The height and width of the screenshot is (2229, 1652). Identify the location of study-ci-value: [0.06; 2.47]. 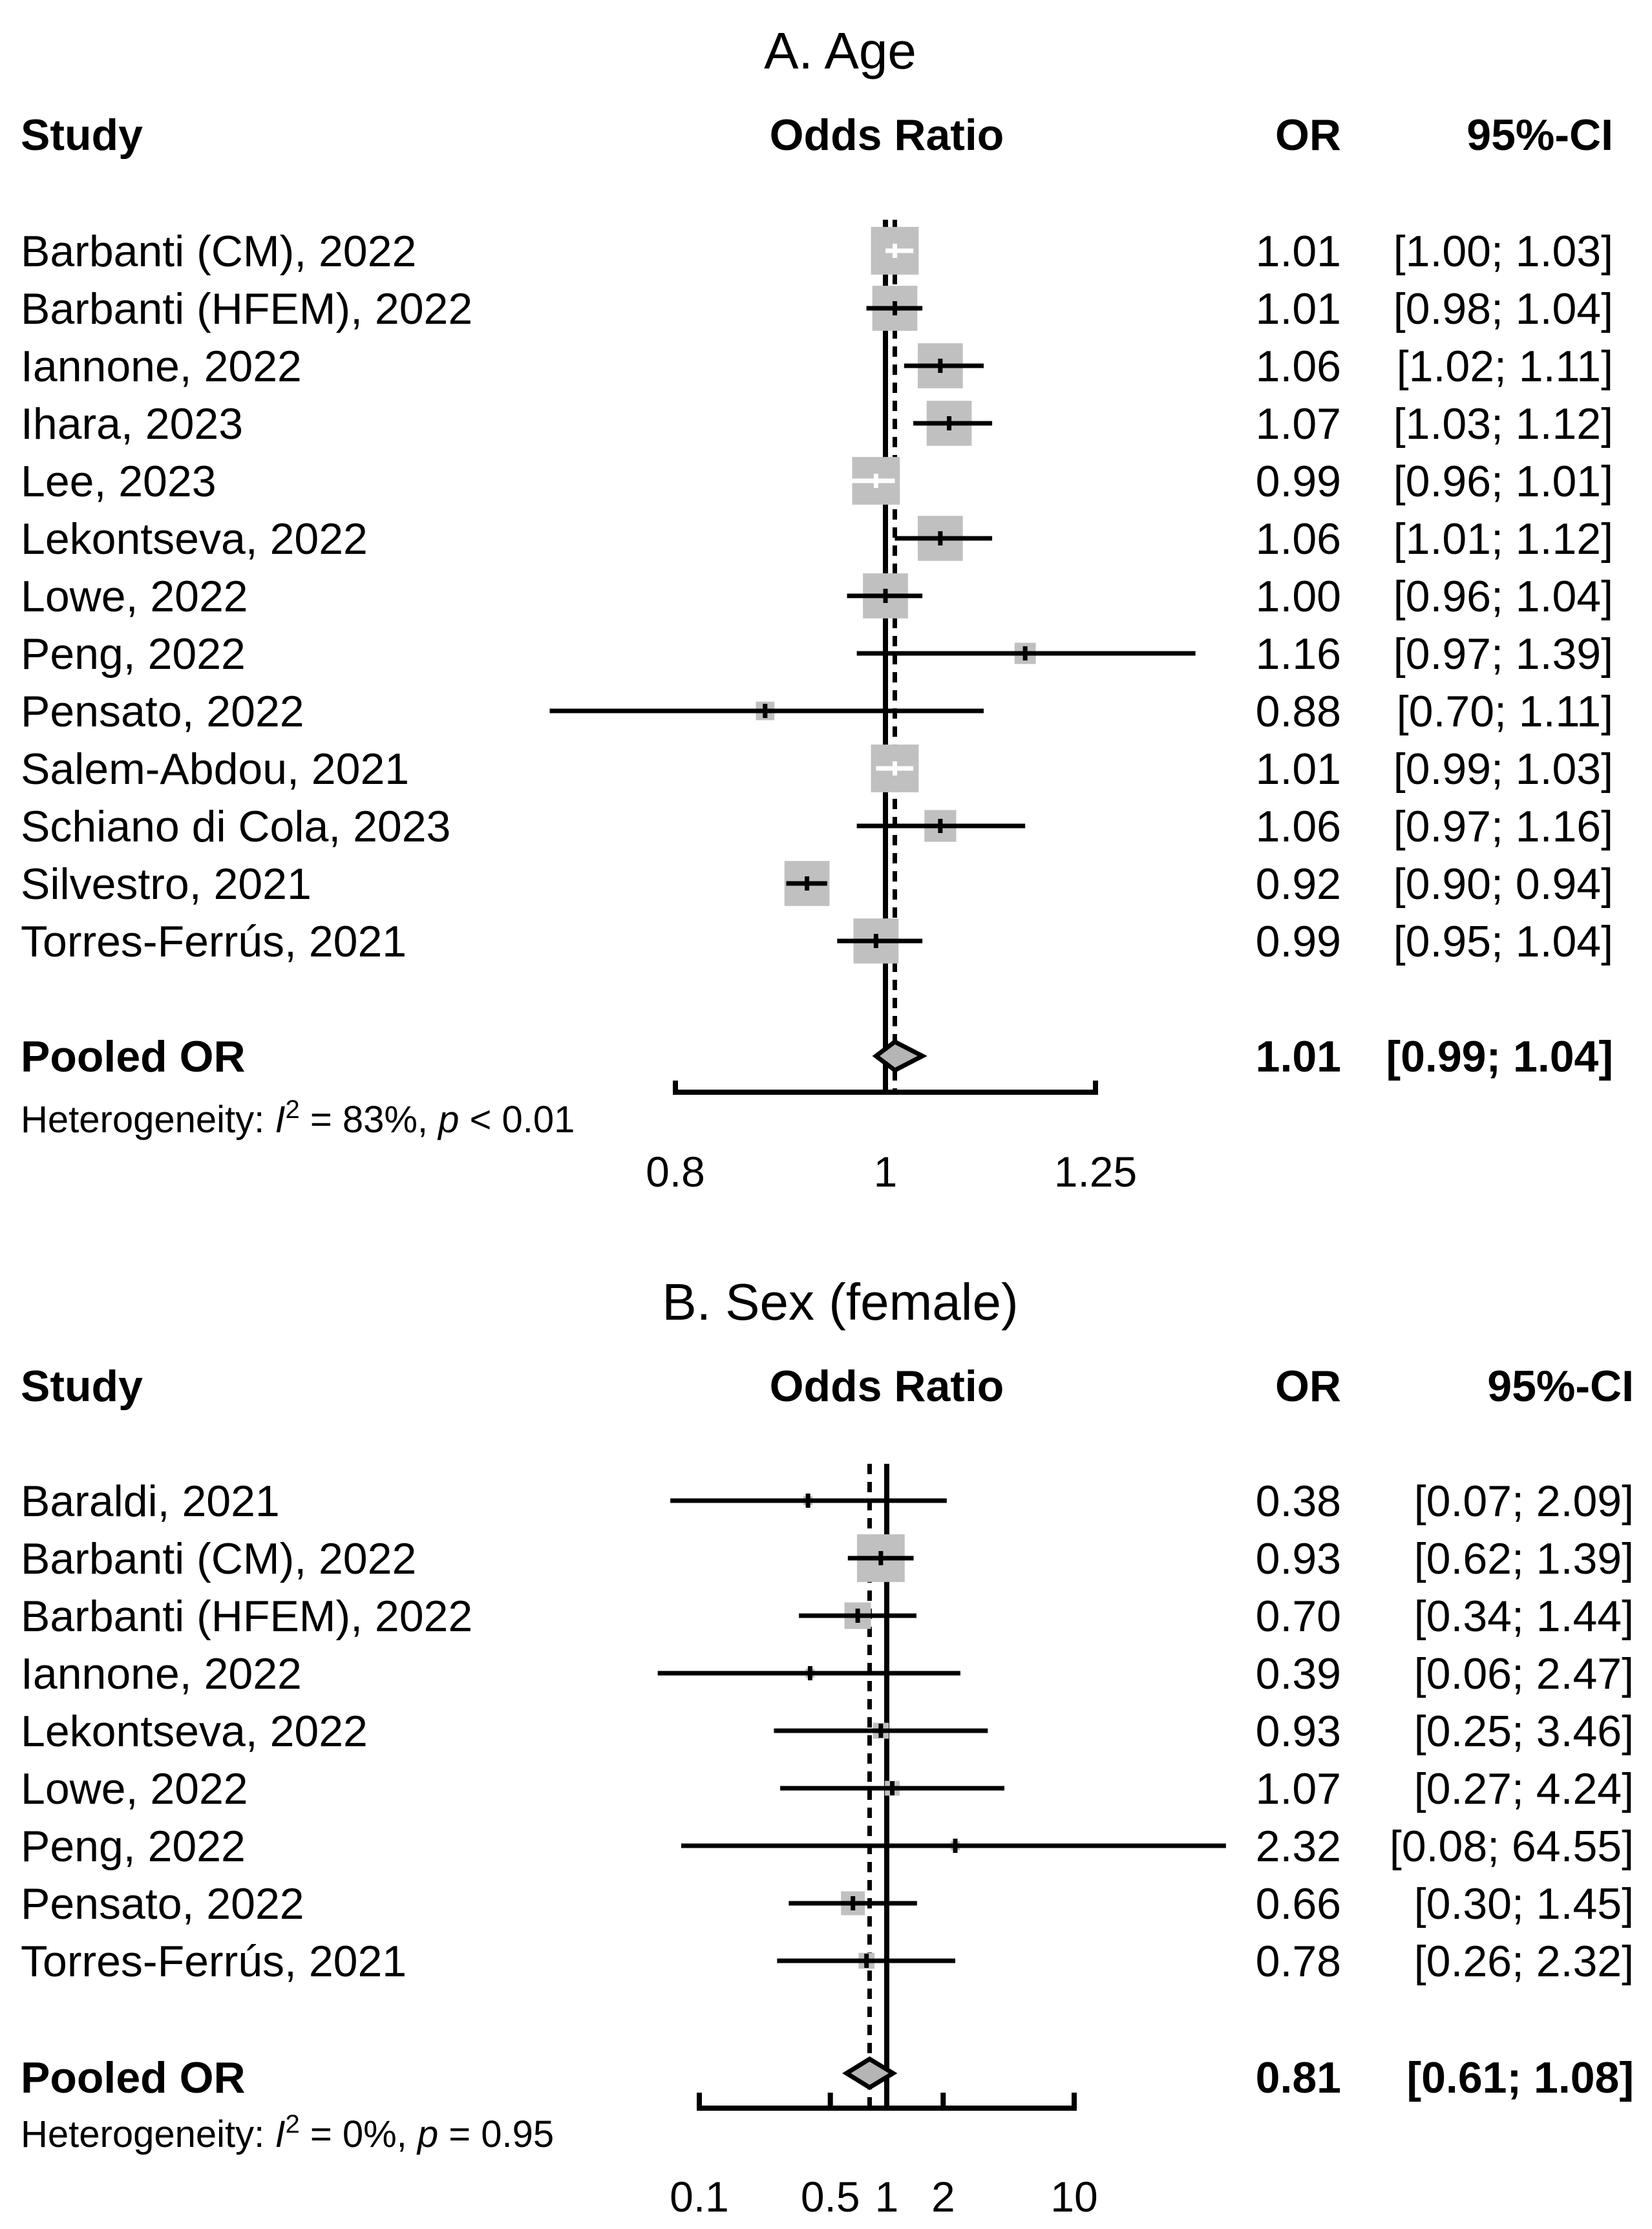
(1524, 1674).